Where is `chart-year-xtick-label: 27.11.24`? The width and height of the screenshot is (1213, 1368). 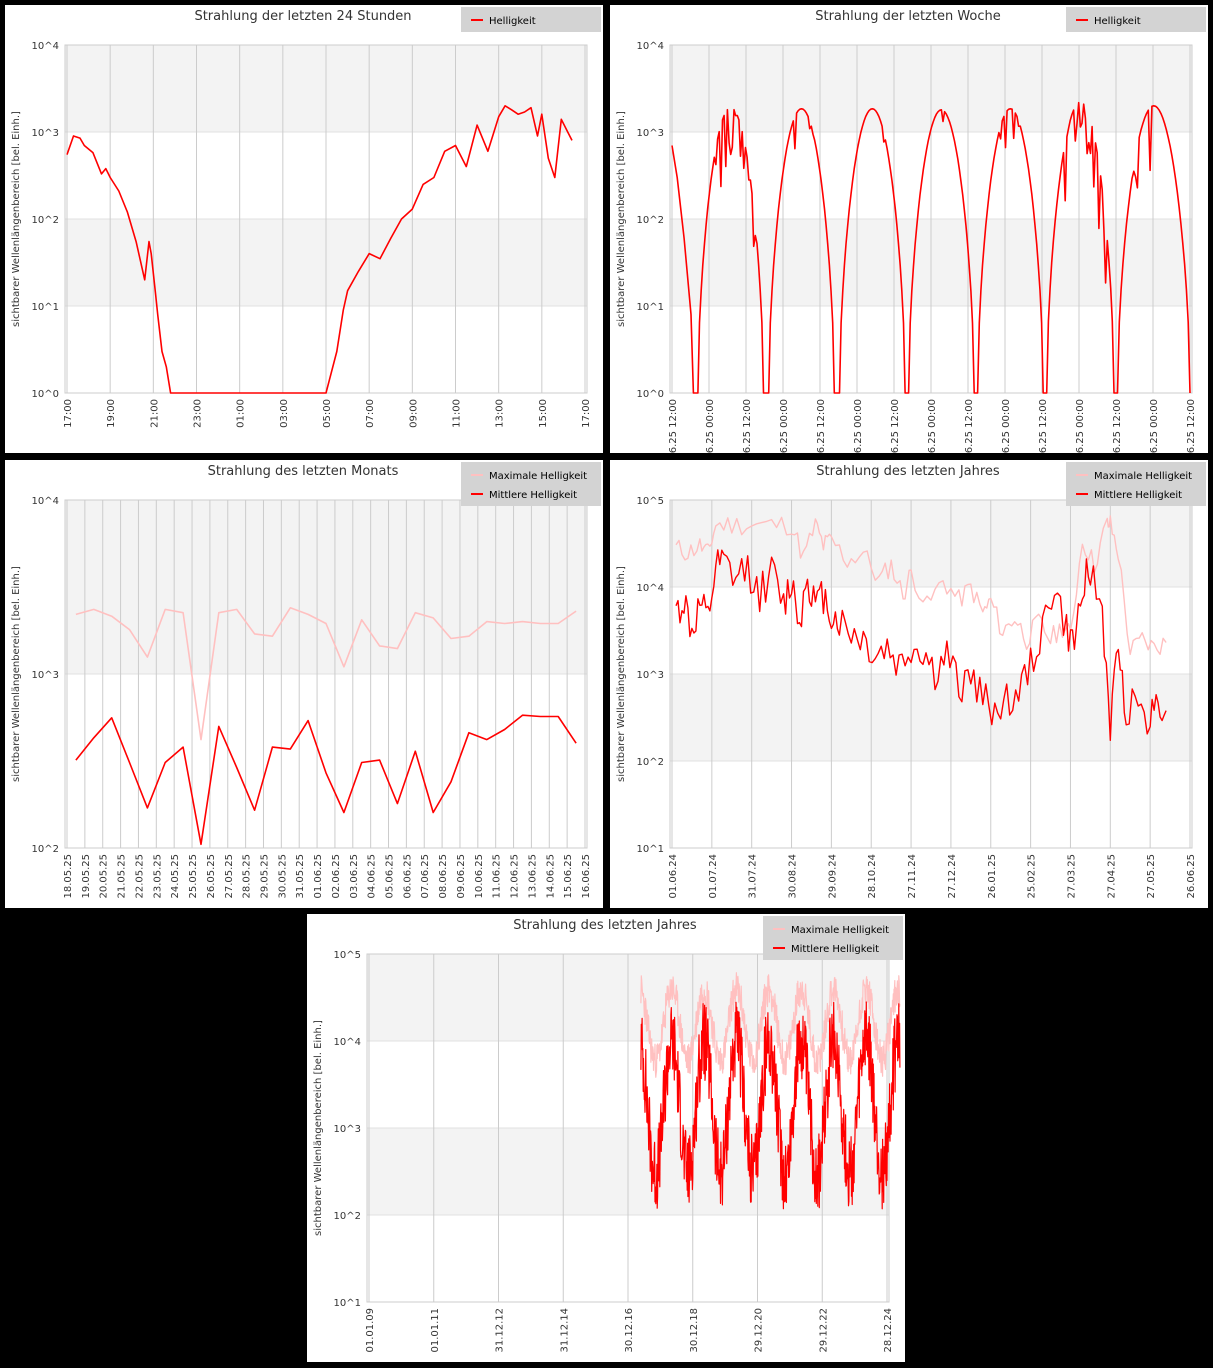 chart-year-xtick-label: 27.11.24 is located at coordinates (912, 876).